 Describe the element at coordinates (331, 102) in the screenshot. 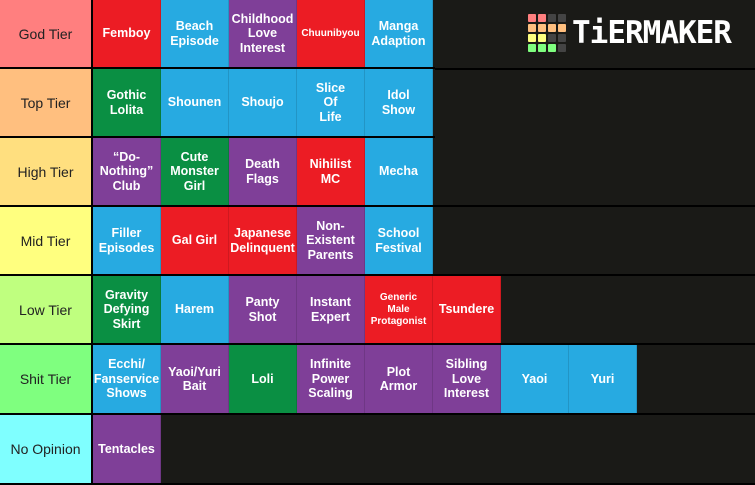

I see `tier-item: Slice Of Life` at that location.